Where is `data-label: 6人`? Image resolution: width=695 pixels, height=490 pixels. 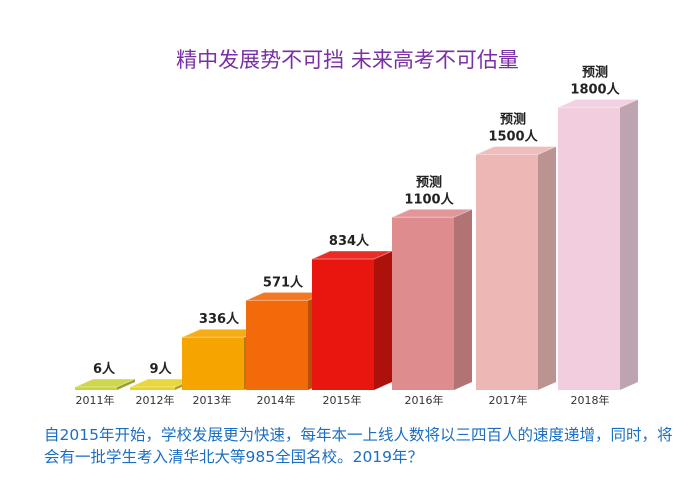
data-label: 6人 is located at coordinates (104, 369).